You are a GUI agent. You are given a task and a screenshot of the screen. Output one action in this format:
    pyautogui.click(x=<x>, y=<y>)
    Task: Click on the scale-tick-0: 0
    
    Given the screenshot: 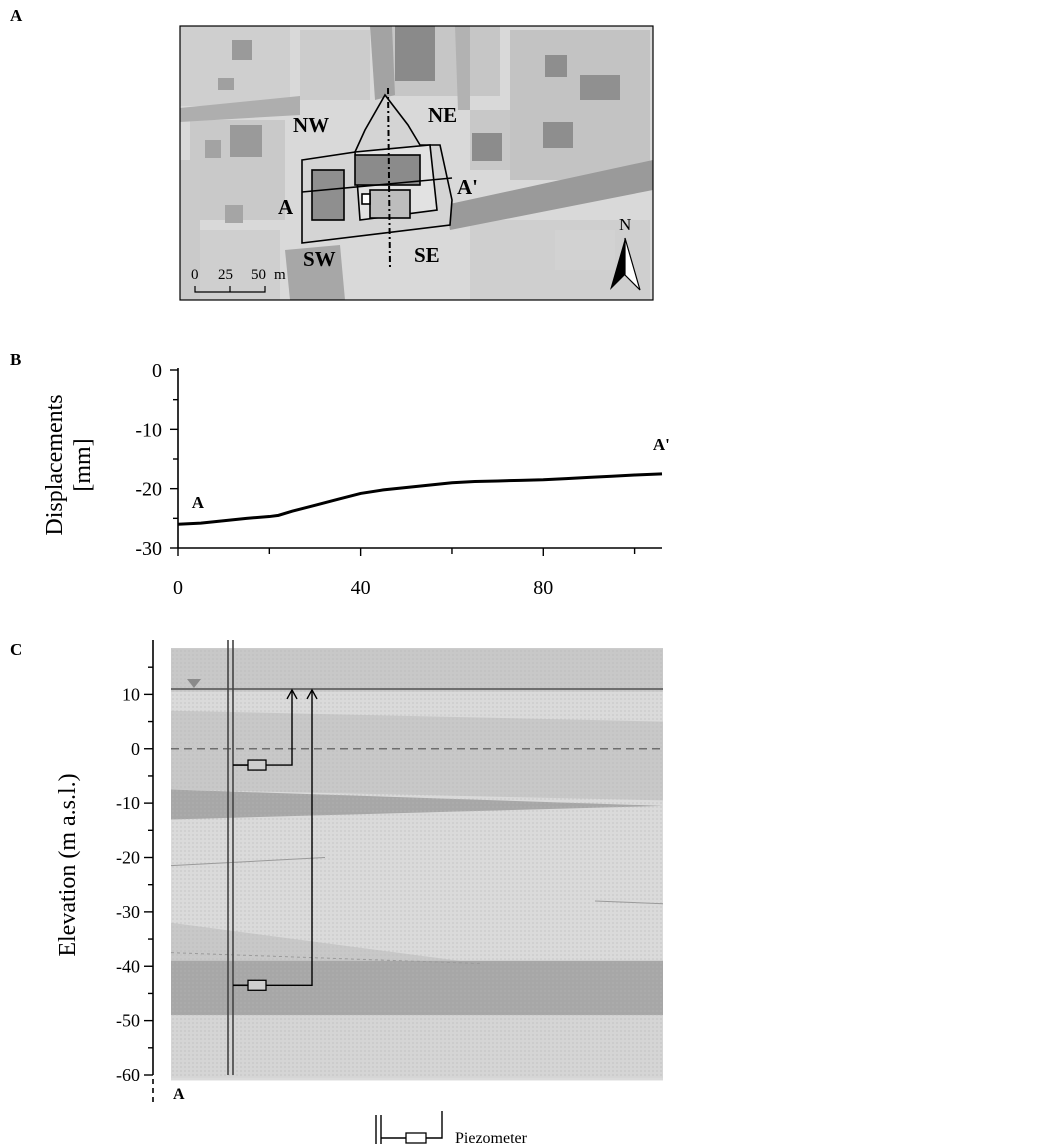 What is the action you would take?
    pyautogui.click(x=195, y=275)
    